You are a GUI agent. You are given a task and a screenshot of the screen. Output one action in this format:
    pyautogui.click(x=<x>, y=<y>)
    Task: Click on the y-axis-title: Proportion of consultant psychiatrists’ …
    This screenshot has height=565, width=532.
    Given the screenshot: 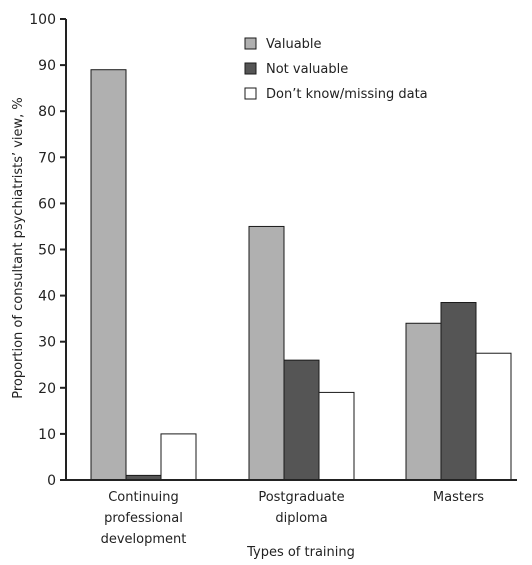 What is the action you would take?
    pyautogui.click(x=18, y=248)
    